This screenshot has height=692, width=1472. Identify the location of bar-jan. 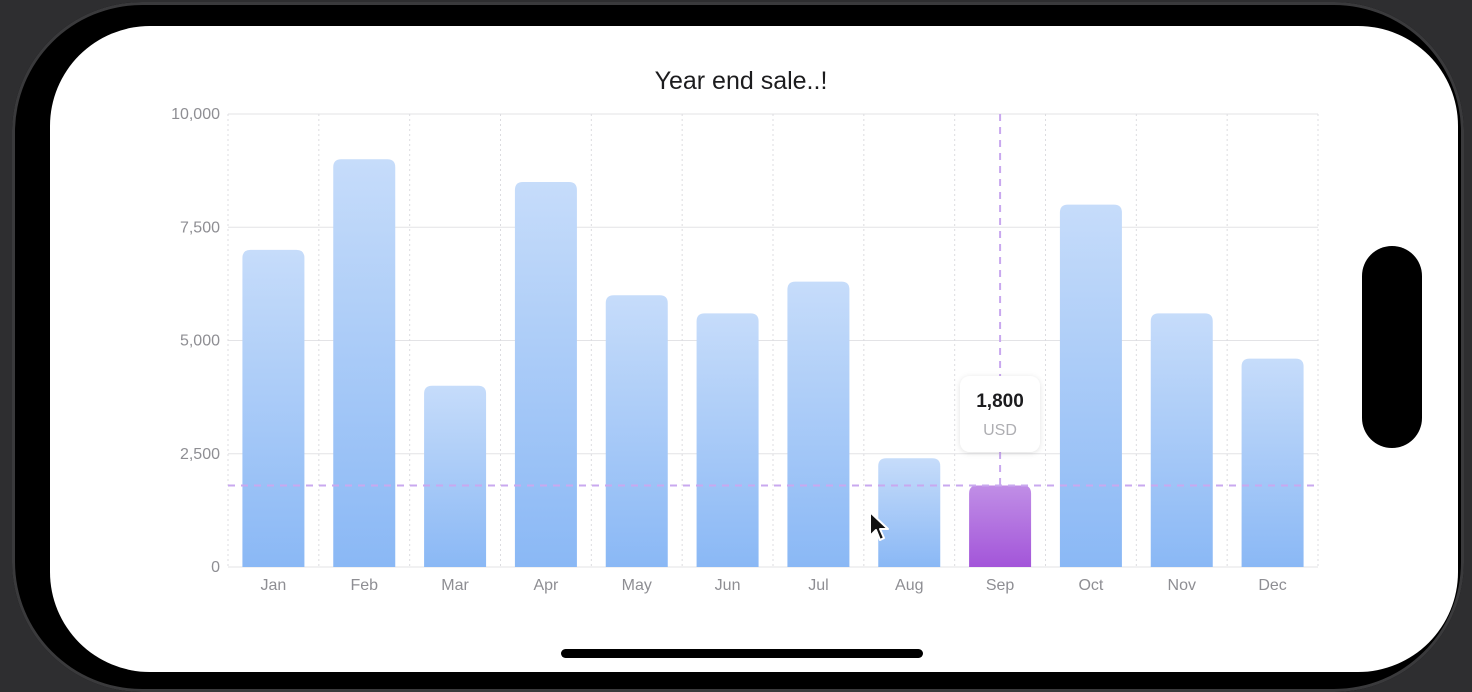
(273, 408).